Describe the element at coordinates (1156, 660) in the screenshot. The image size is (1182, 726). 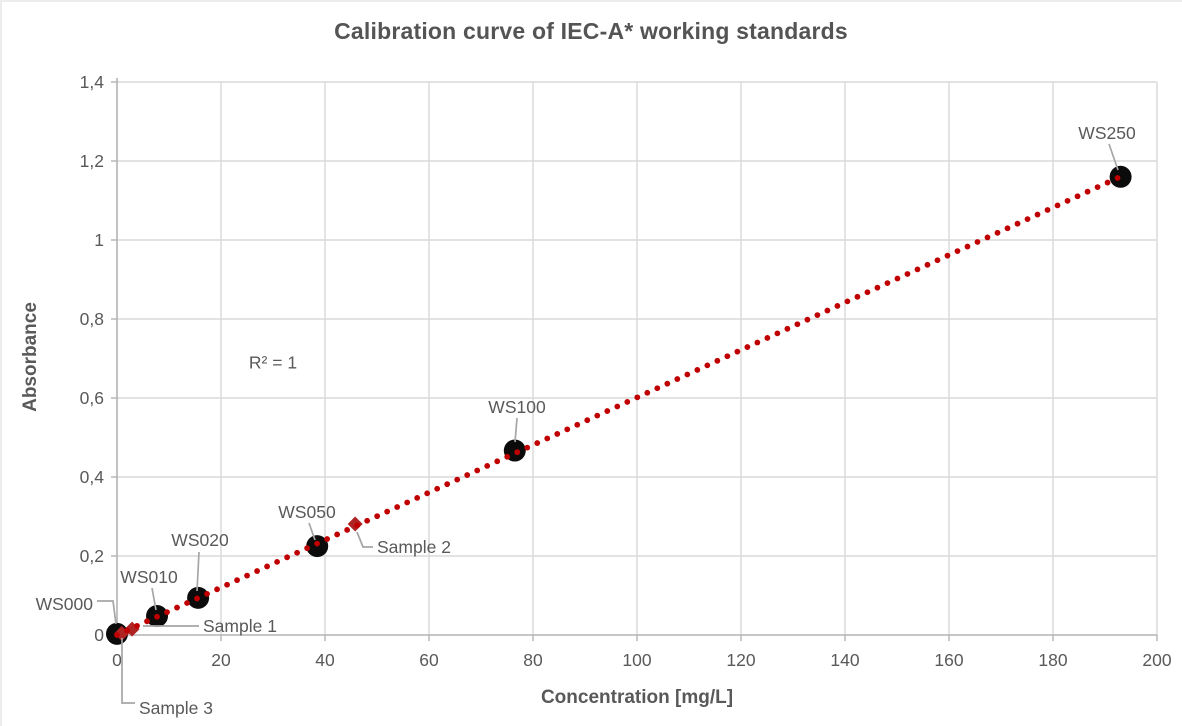
I see `x-tick-label: 200` at that location.